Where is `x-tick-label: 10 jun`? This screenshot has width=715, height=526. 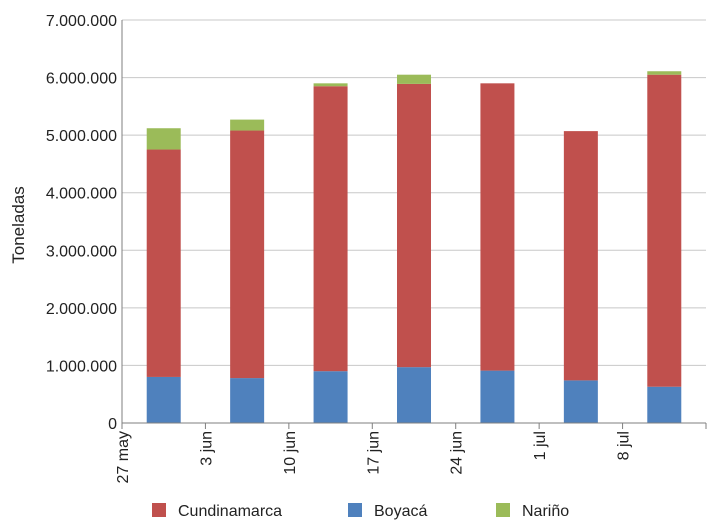 x-tick-label: 10 jun is located at coordinates (290, 453).